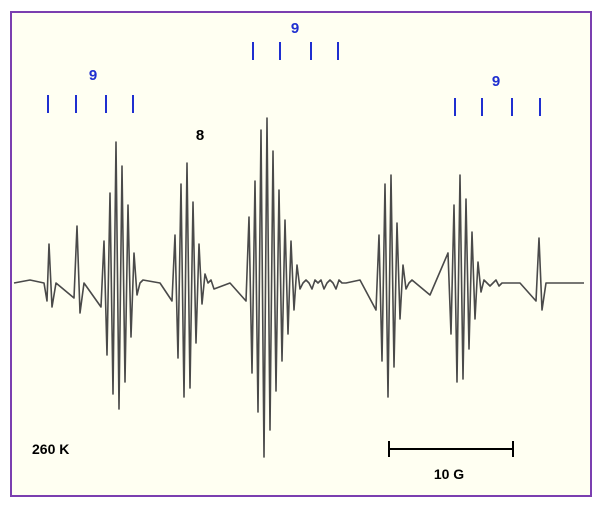  Describe the element at coordinates (93, 75) in the screenshot. I see `annotation-9-left: 9` at that location.